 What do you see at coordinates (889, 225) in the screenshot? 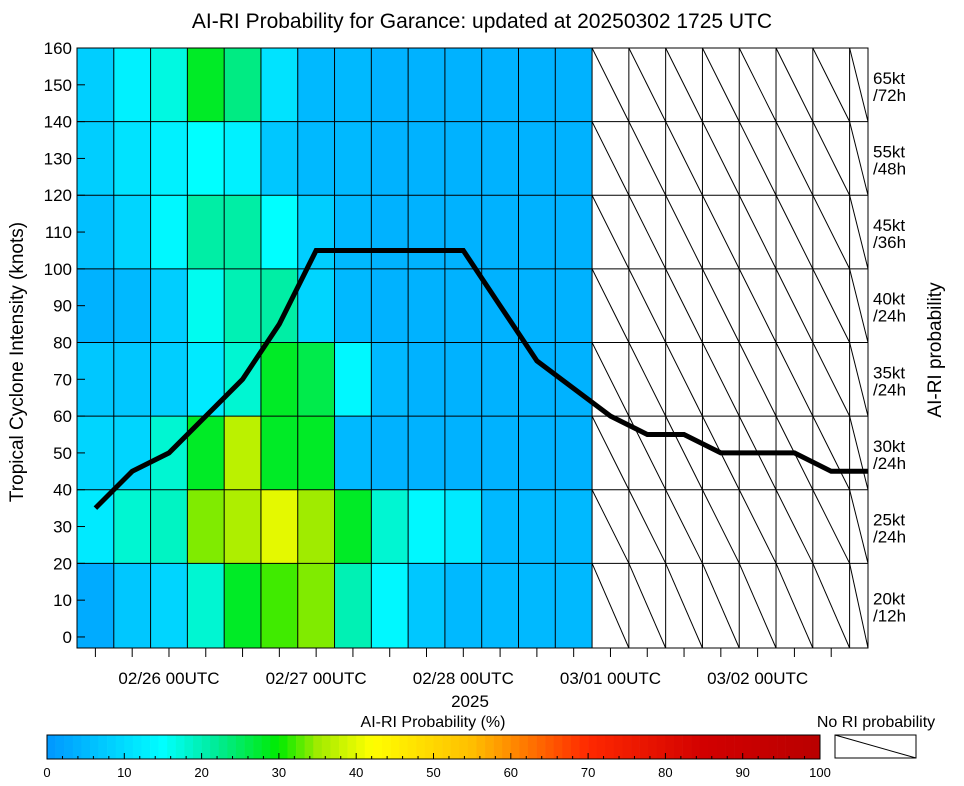
I see `ri-threshold-speed: 45kt` at bounding box center [889, 225].